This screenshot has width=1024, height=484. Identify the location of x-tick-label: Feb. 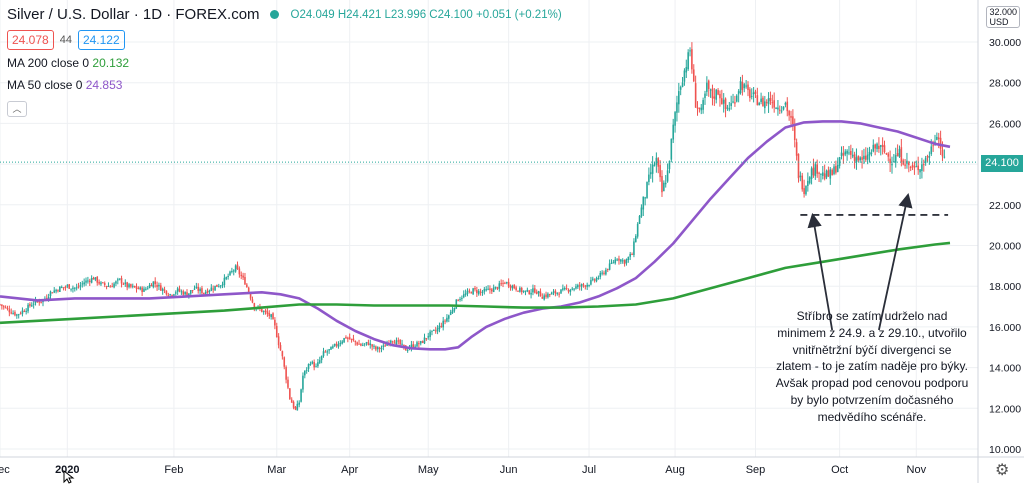
(173, 470).